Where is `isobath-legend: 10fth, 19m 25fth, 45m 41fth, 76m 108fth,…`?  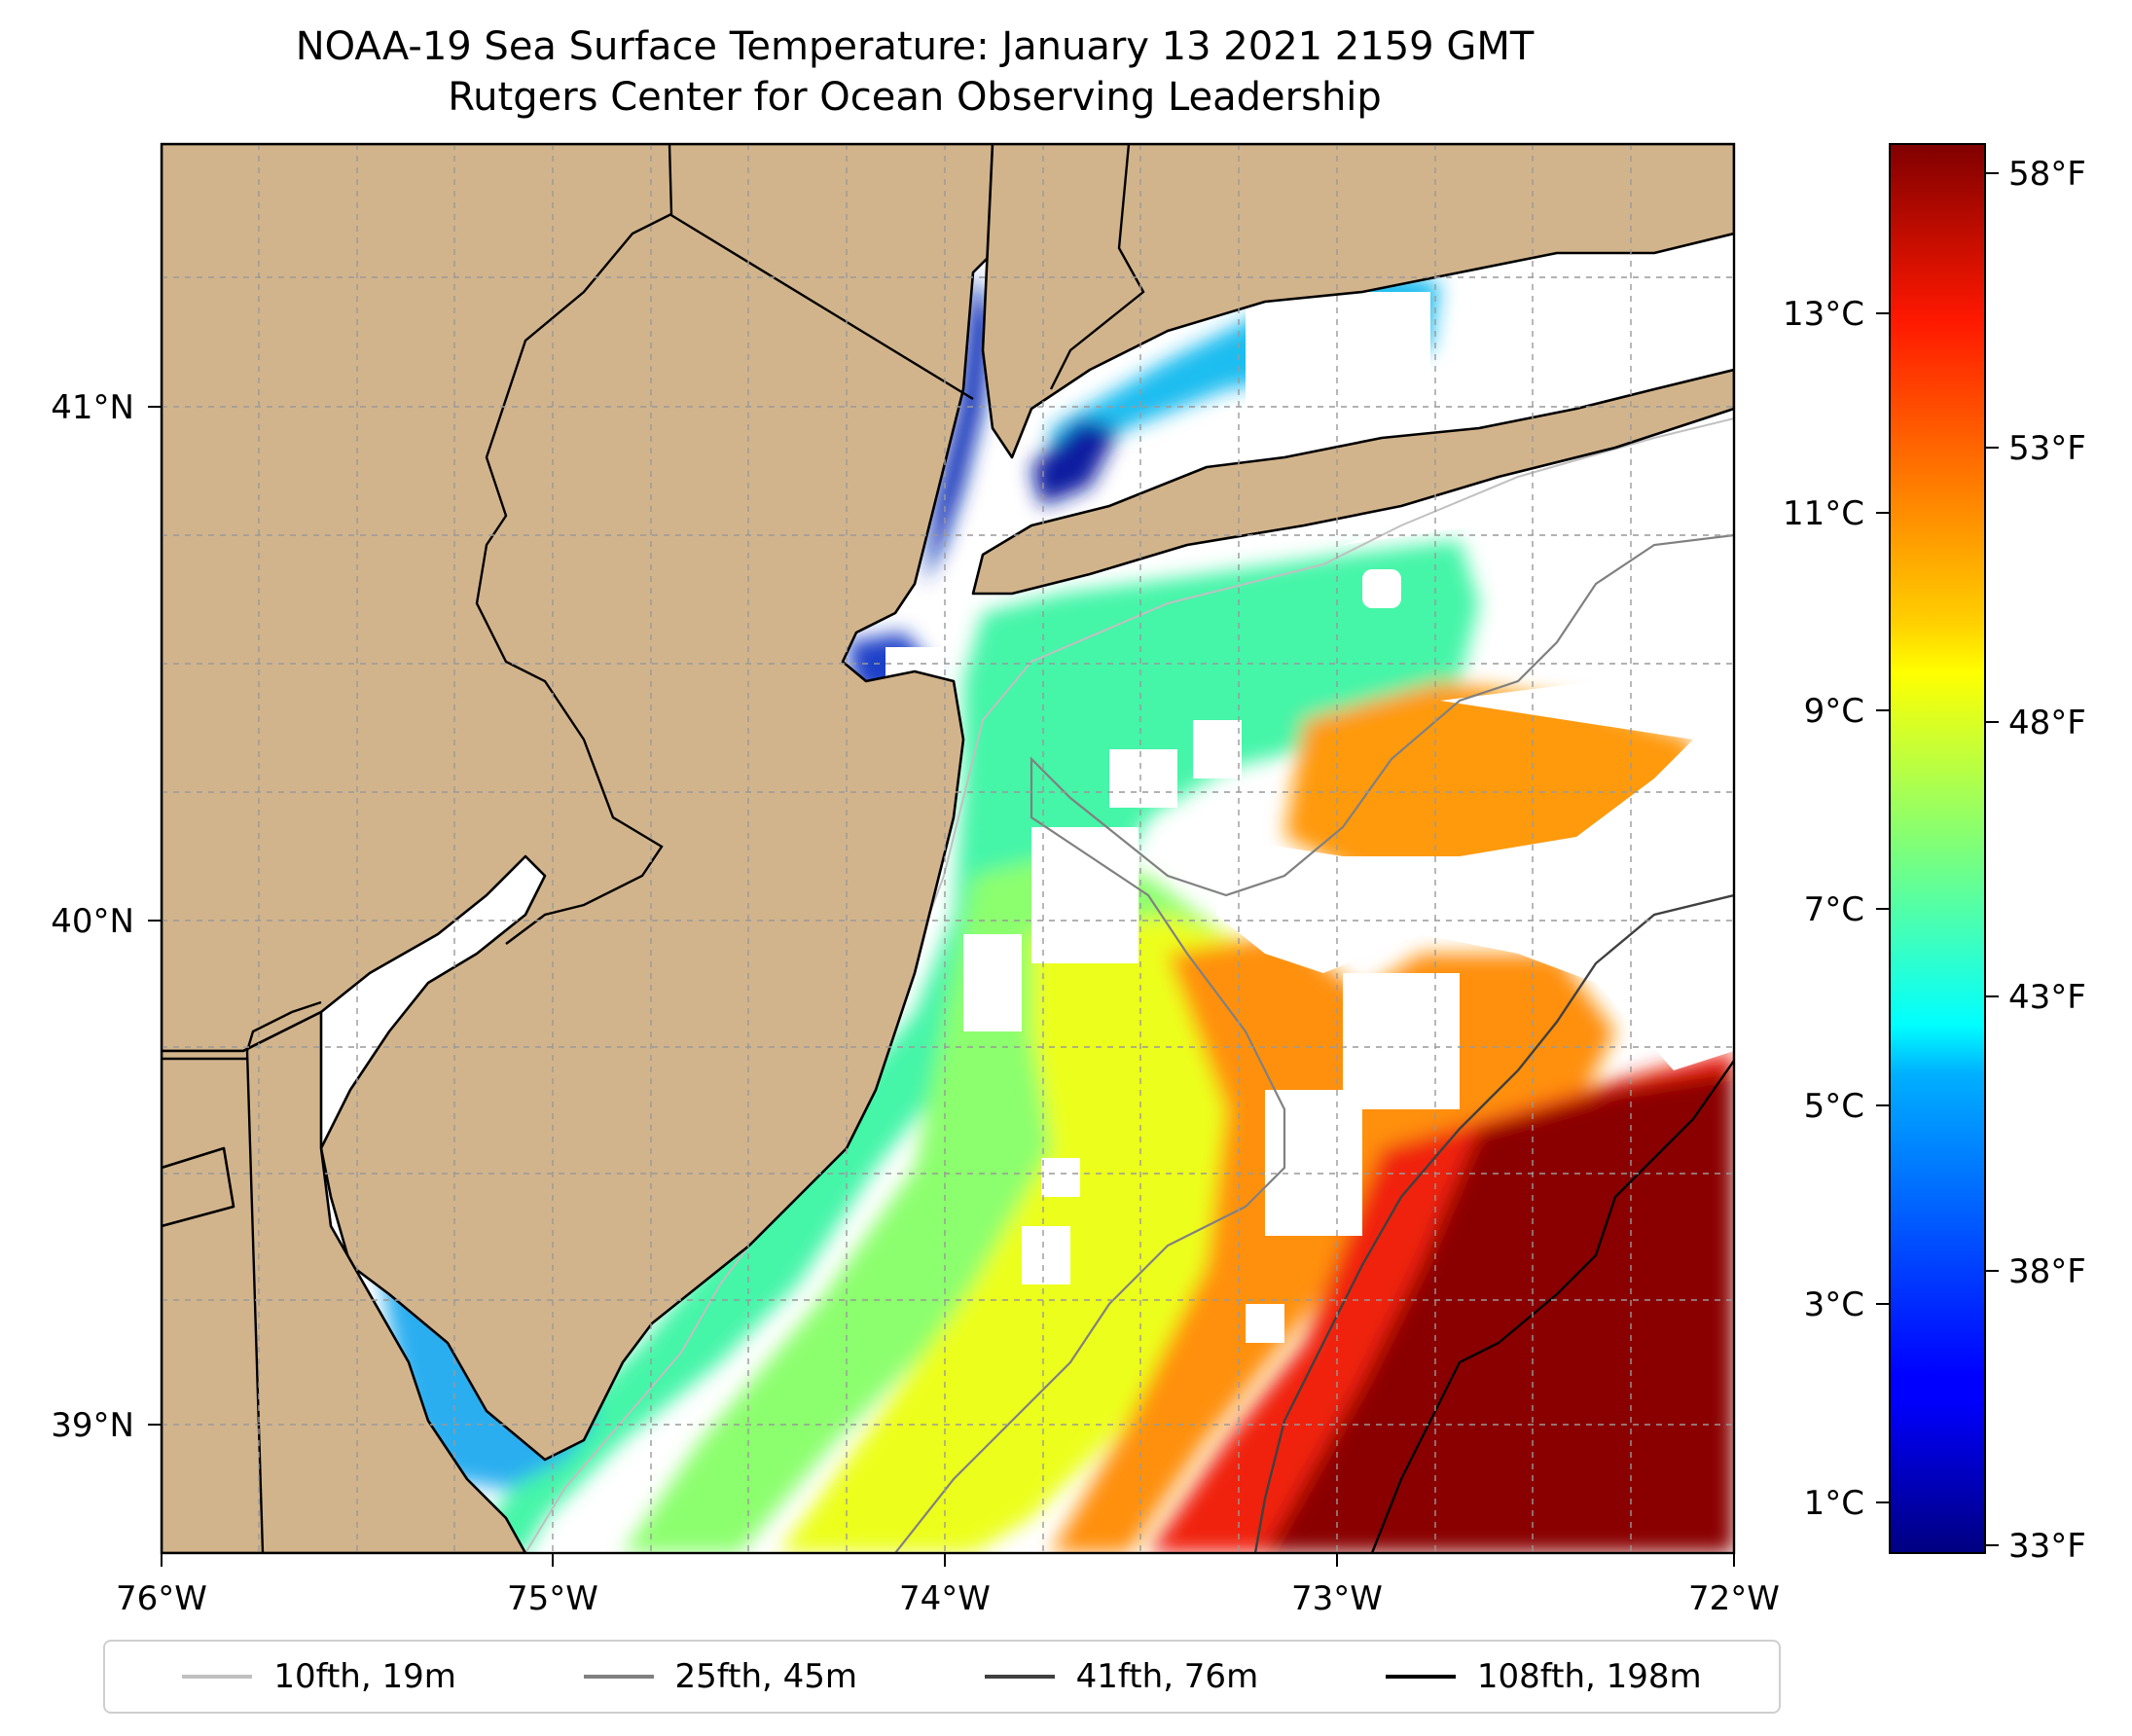 isobath-legend: 10fth, 19m 25fth, 45m 41fth, 76m 108fth,… is located at coordinates (942, 1677).